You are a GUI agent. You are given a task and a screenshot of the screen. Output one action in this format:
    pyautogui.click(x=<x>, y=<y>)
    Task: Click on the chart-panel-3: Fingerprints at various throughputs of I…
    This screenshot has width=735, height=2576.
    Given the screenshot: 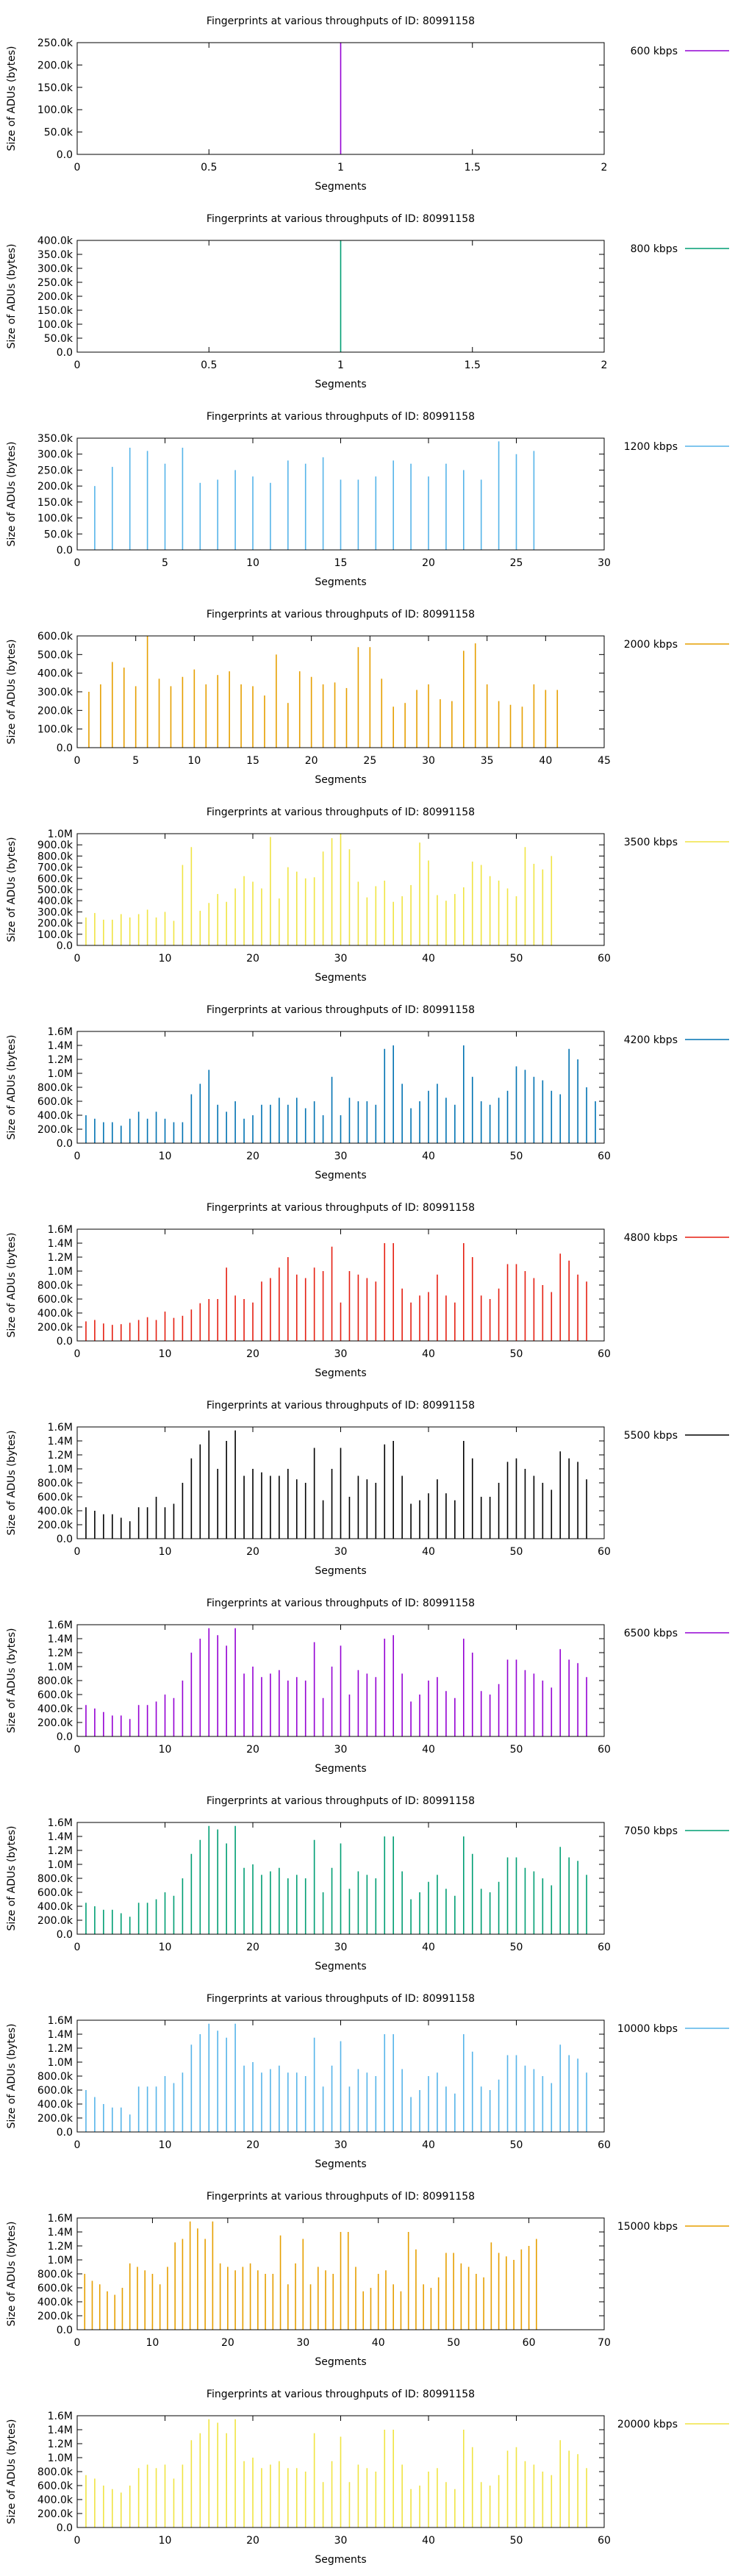 What is the action you would take?
    pyautogui.click(x=367, y=697)
    